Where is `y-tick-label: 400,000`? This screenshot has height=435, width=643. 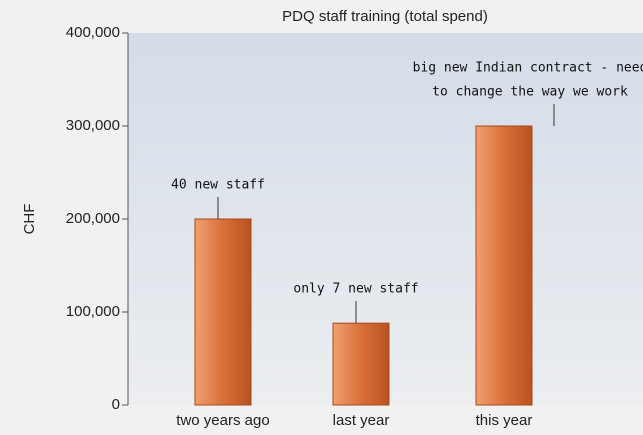 y-tick-label: 400,000 is located at coordinates (93, 32).